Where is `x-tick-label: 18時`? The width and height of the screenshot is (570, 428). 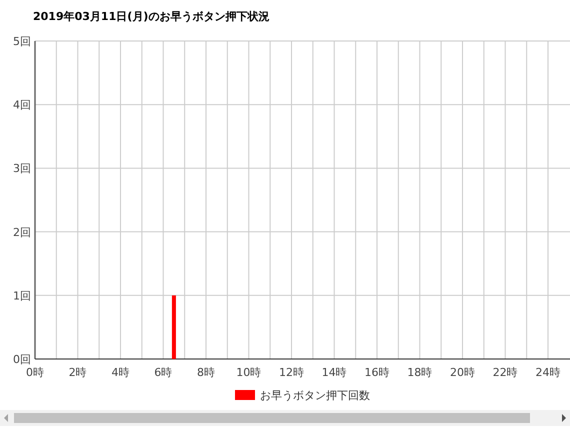
x-tick-label: 18時 is located at coordinates (419, 372).